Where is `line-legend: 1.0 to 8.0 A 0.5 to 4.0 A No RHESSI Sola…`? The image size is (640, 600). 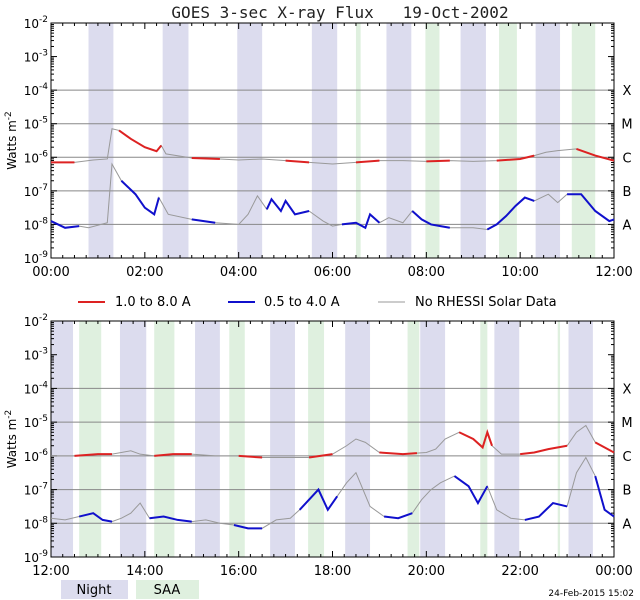
line-legend: 1.0 to 8.0 A 0.5 to 4.0 A No RHESSI Sola… is located at coordinates (317, 302).